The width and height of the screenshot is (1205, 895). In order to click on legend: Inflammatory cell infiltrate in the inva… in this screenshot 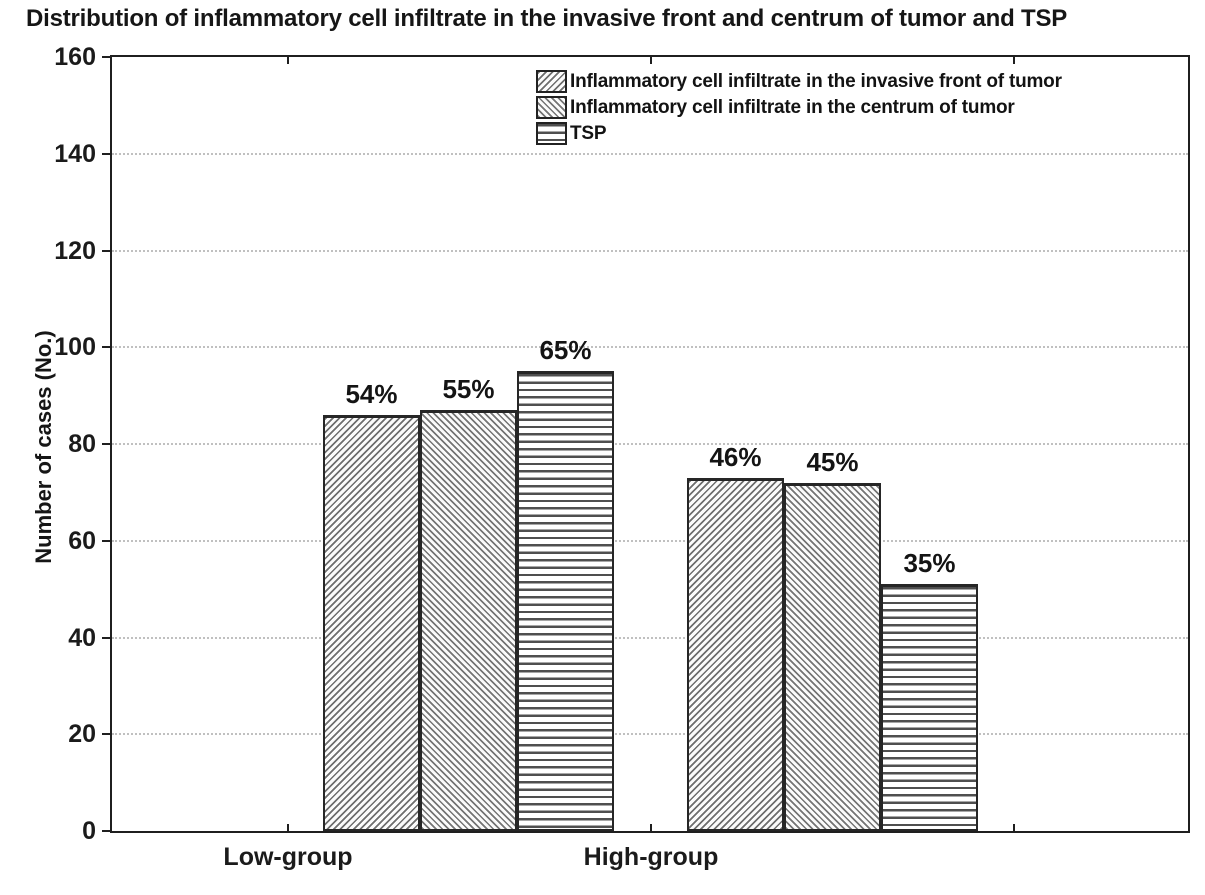, I will do `click(799, 108)`.